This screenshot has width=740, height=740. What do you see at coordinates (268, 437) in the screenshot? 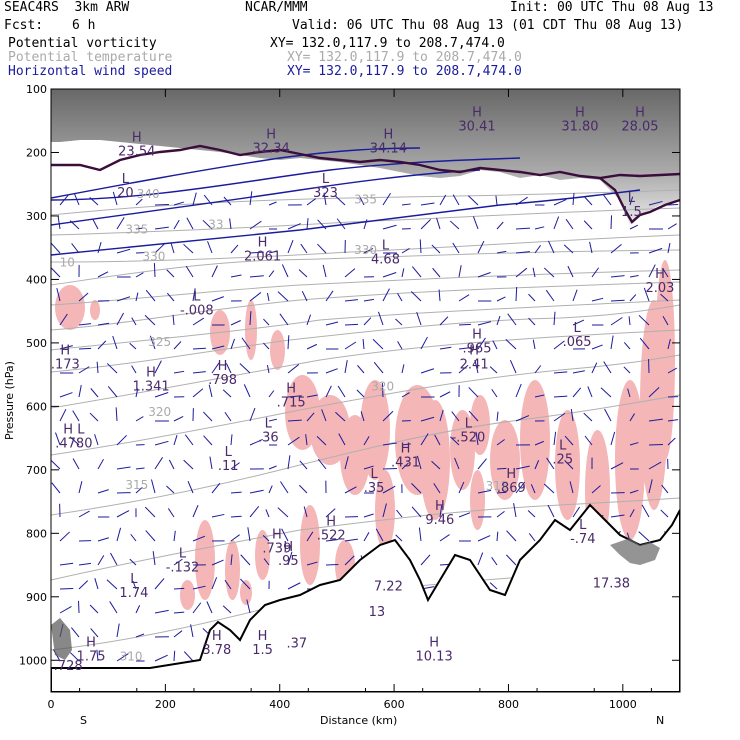
I see `extrema-value: .36` at bounding box center [268, 437].